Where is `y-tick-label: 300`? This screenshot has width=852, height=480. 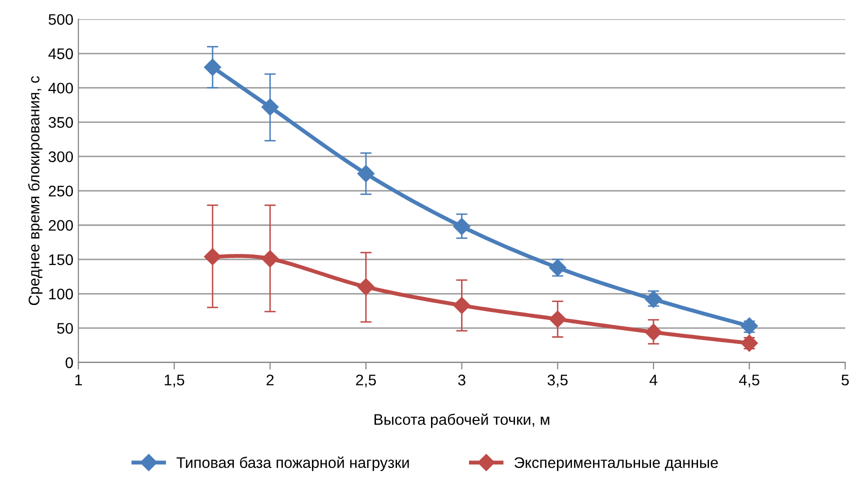
y-tick-label: 300 is located at coordinates (60, 156).